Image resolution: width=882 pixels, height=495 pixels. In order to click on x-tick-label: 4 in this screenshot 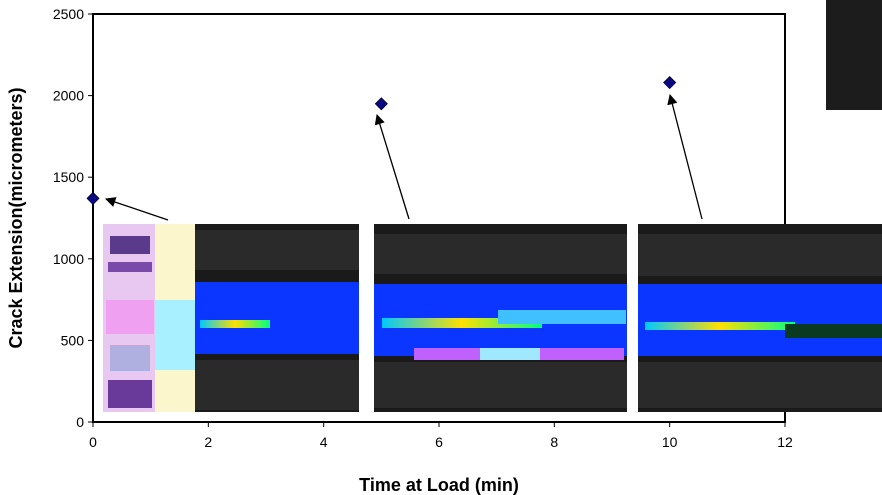, I will do `click(324, 442)`.